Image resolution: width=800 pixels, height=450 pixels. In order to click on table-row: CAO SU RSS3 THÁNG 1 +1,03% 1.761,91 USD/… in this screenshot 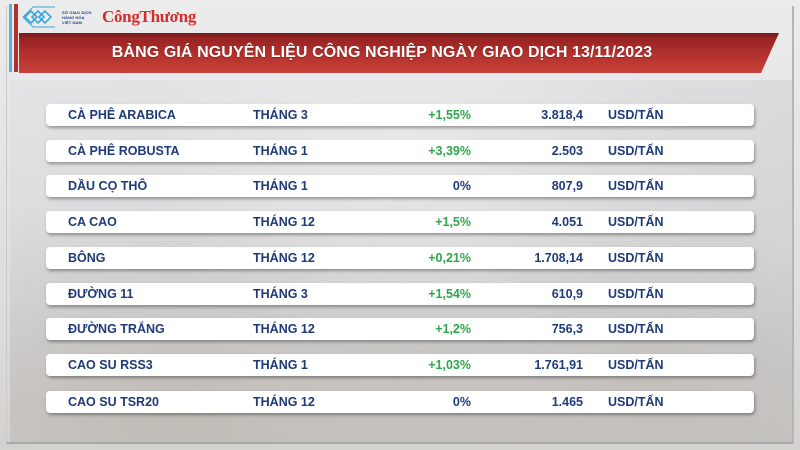, I will do `click(400, 365)`.